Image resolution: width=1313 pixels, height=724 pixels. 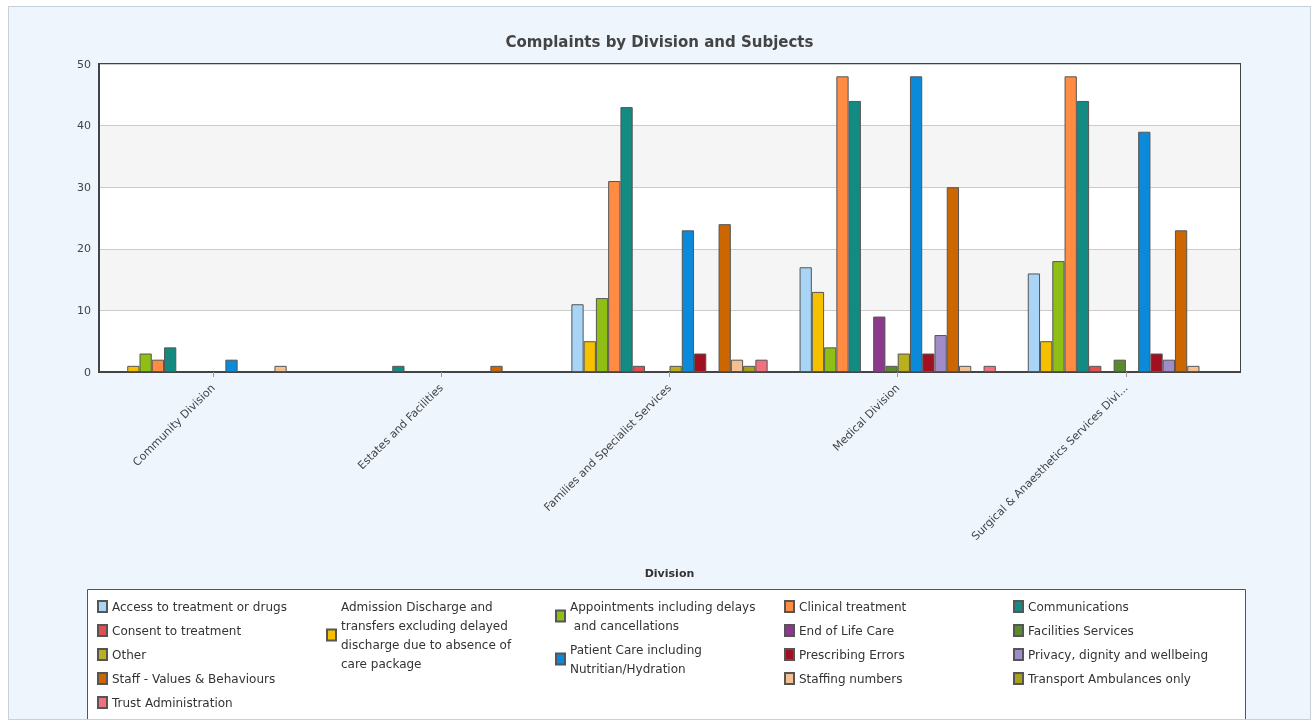 What do you see at coordinates (1109, 678) in the screenshot?
I see `legend-label: Transport Ambulances only` at bounding box center [1109, 678].